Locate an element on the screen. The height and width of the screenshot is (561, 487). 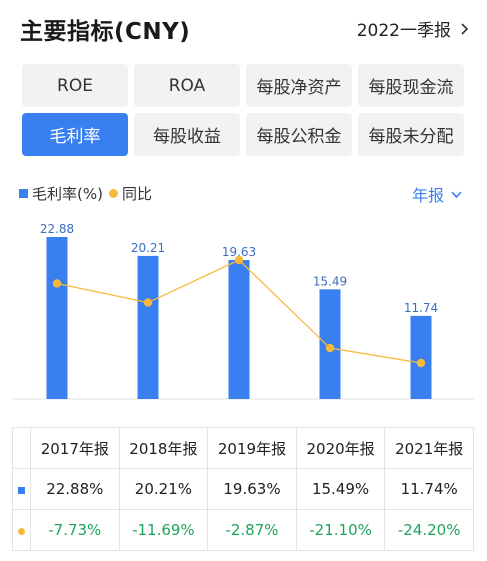
bar-legend-swatch is located at coordinates (23, 193).